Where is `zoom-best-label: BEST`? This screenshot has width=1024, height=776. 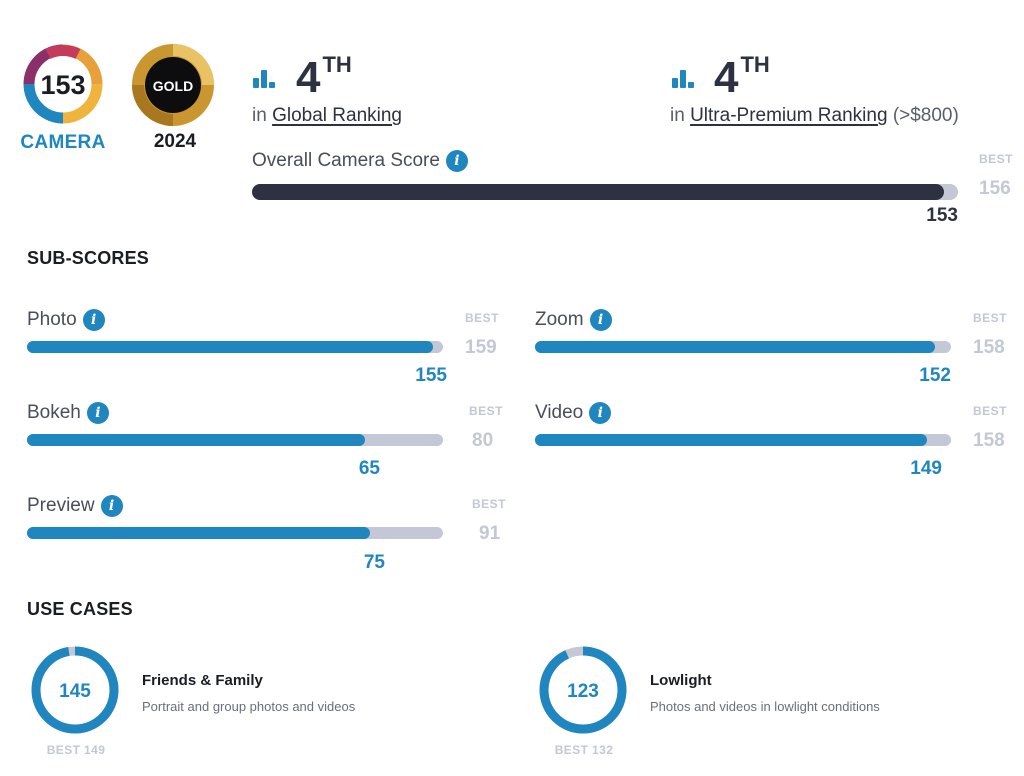 zoom-best-label: BEST is located at coordinates (990, 318).